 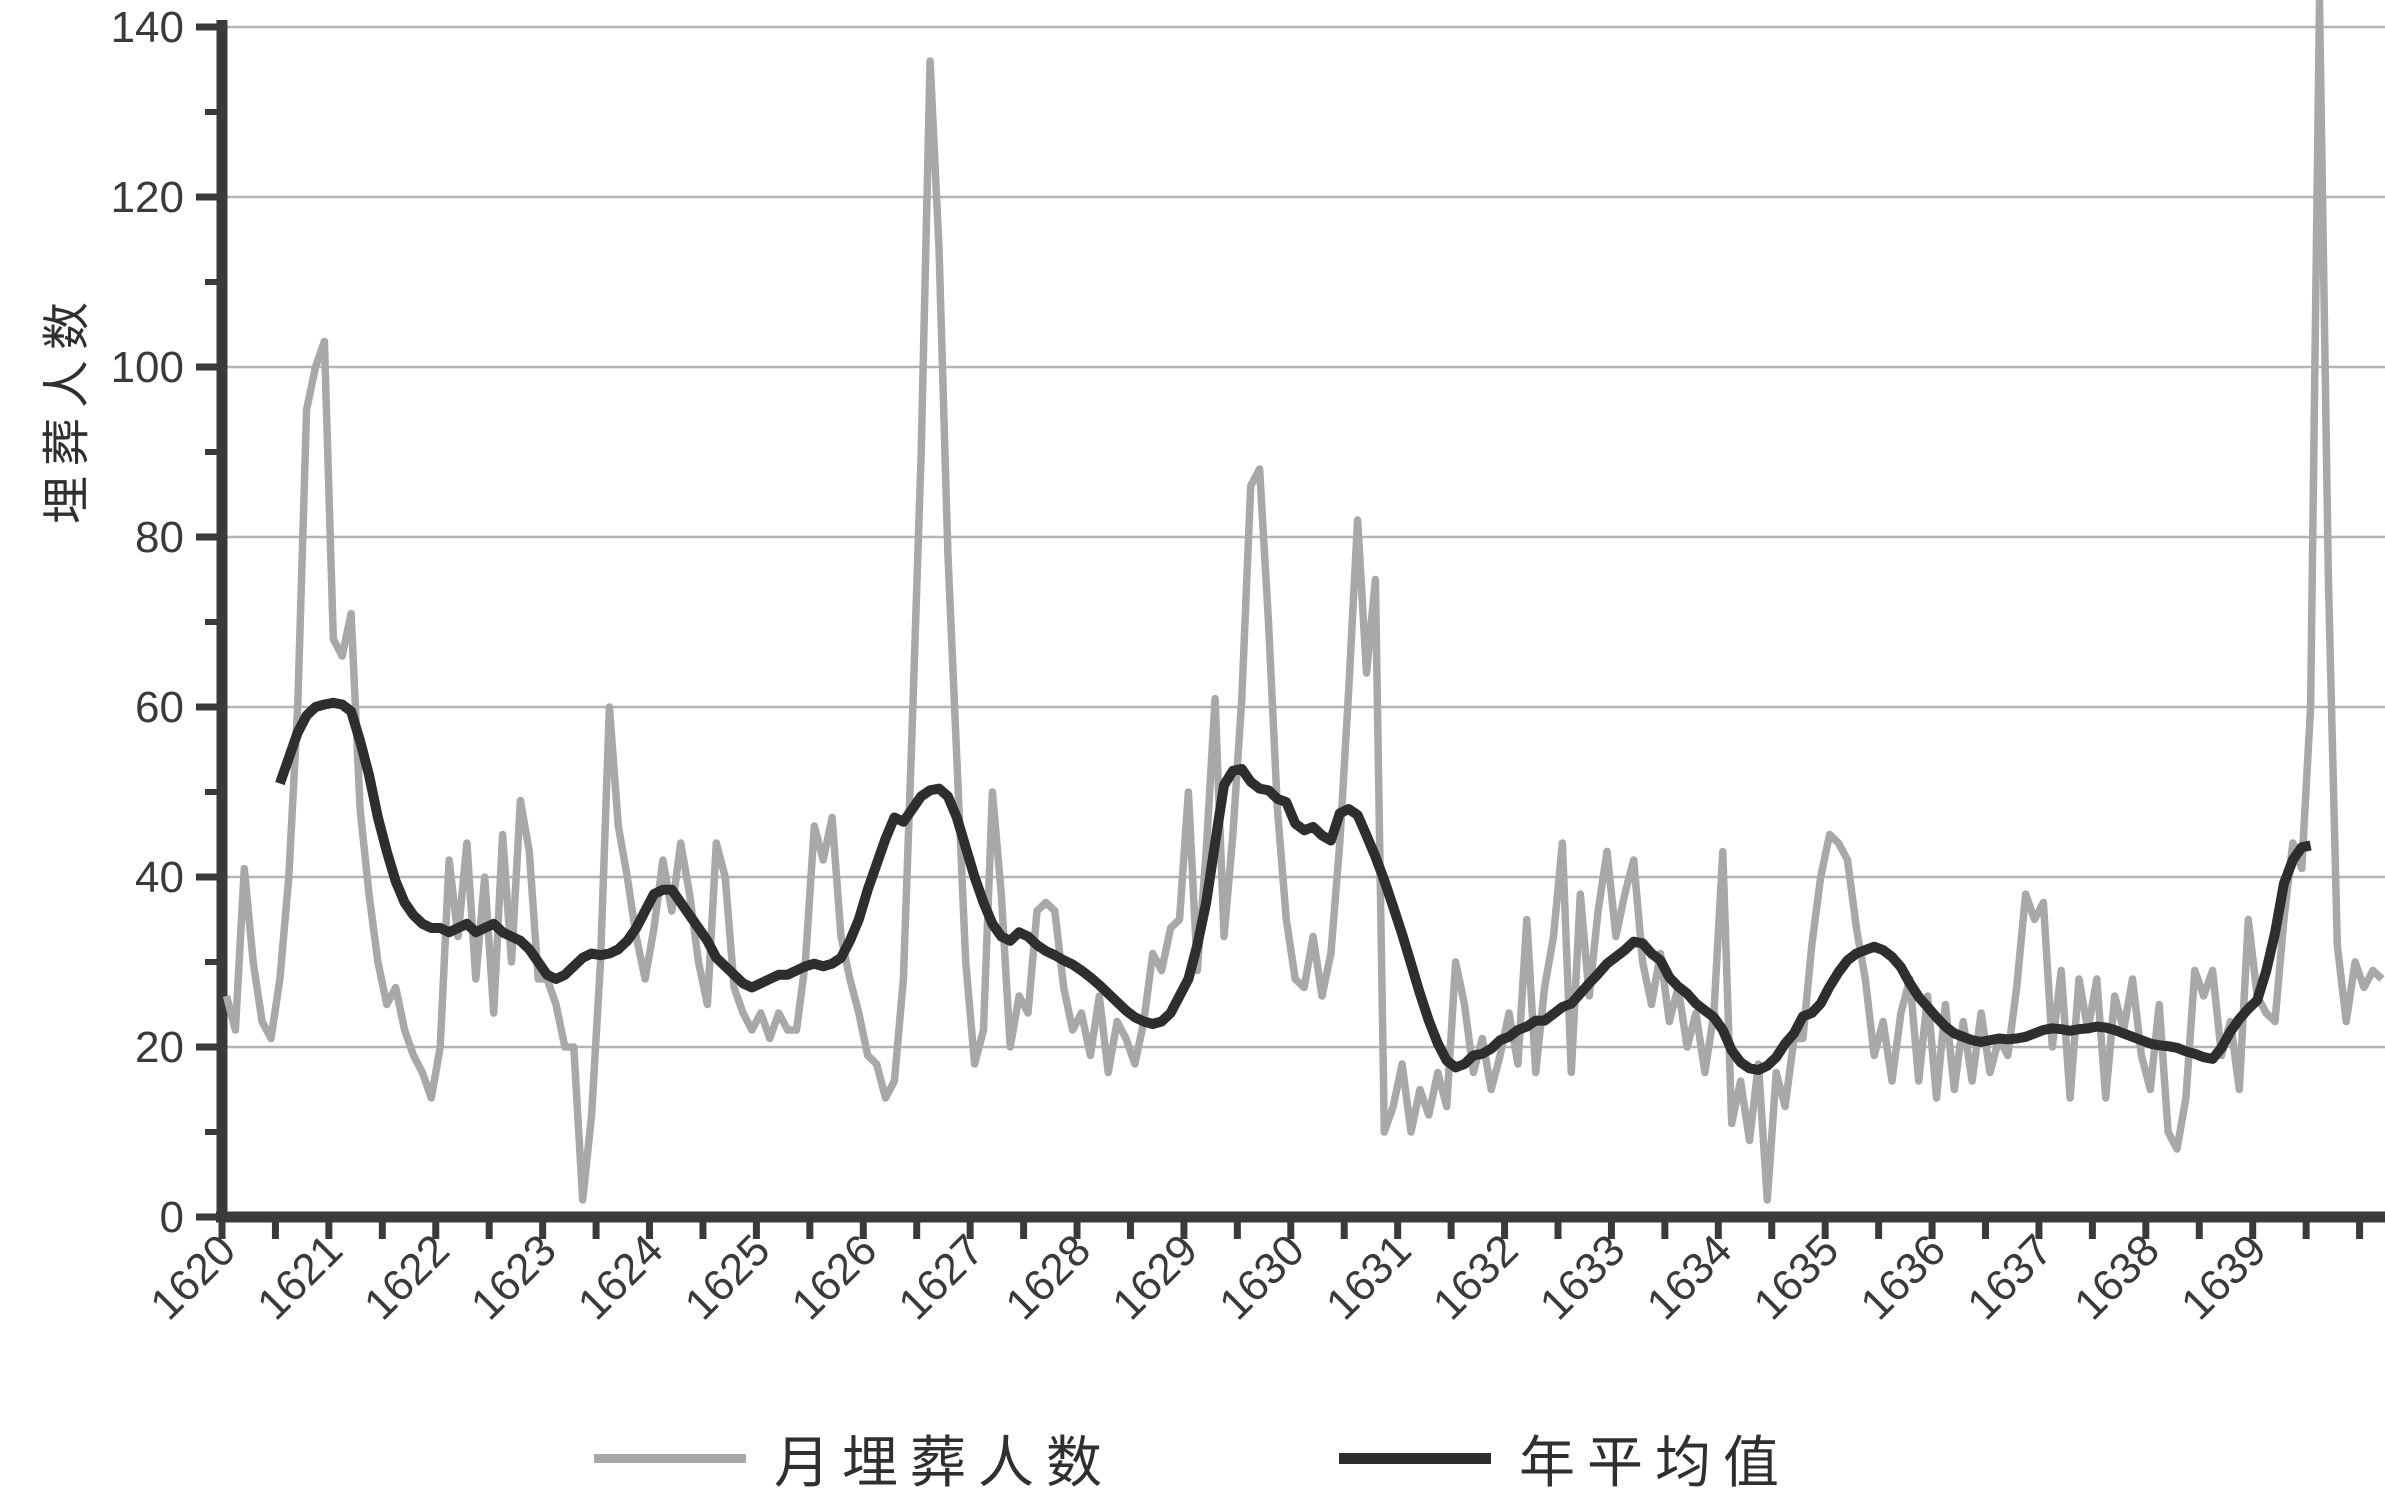 I want to click on legend-label-monthly-burials: 月埋葬人数, so click(x=944, y=1462).